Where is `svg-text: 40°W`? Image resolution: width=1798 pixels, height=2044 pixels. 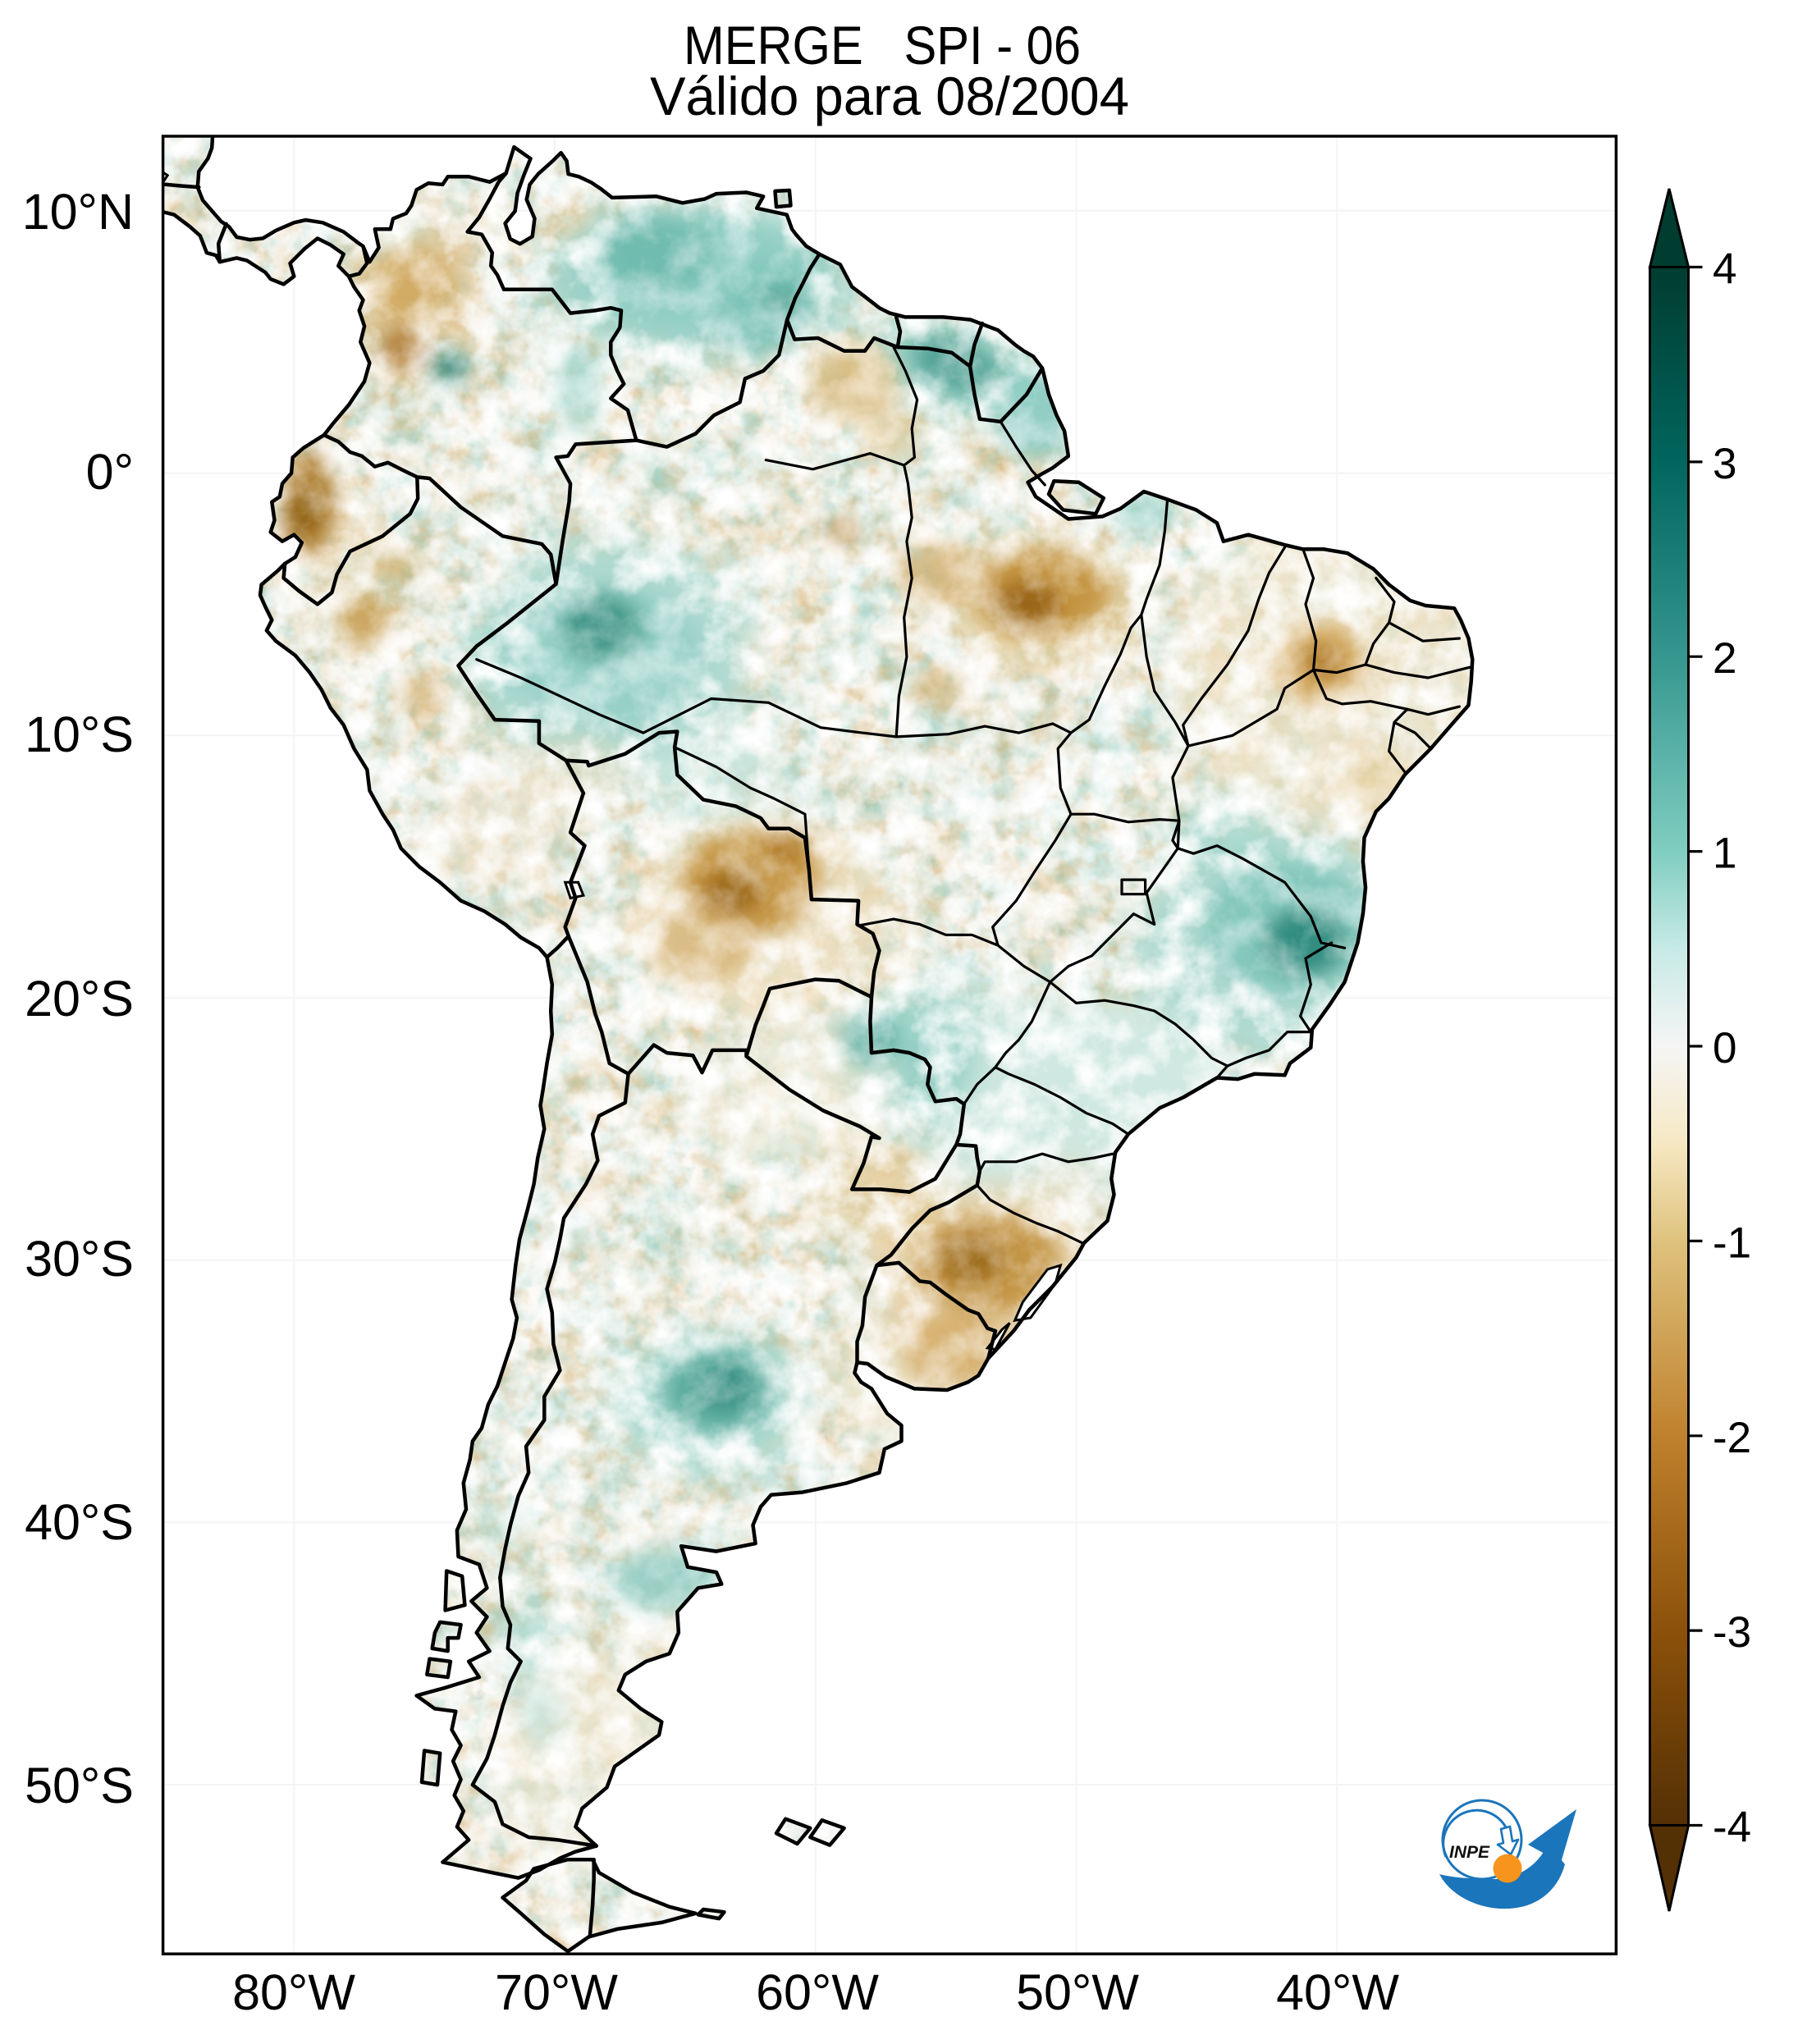
svg-text: 40°W is located at coordinates (1337, 1992).